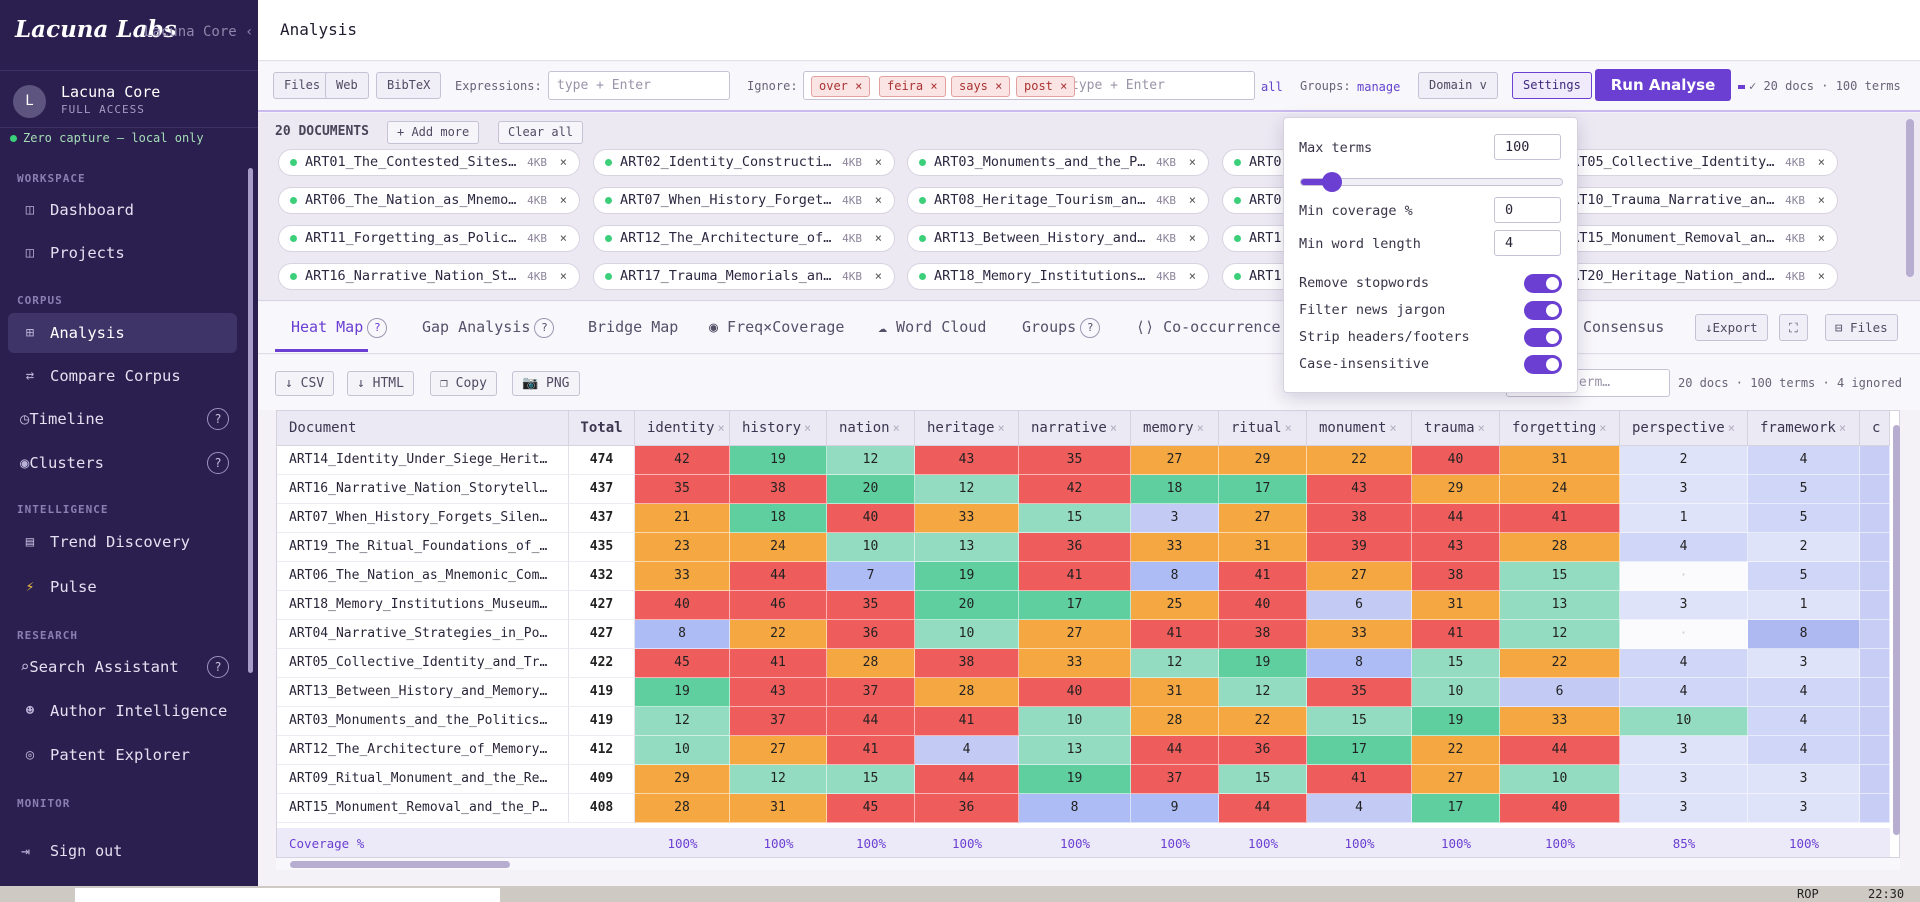  I want to click on sidebar-item-search-assistant: ⌕Search Assistant?, so click(122, 667).